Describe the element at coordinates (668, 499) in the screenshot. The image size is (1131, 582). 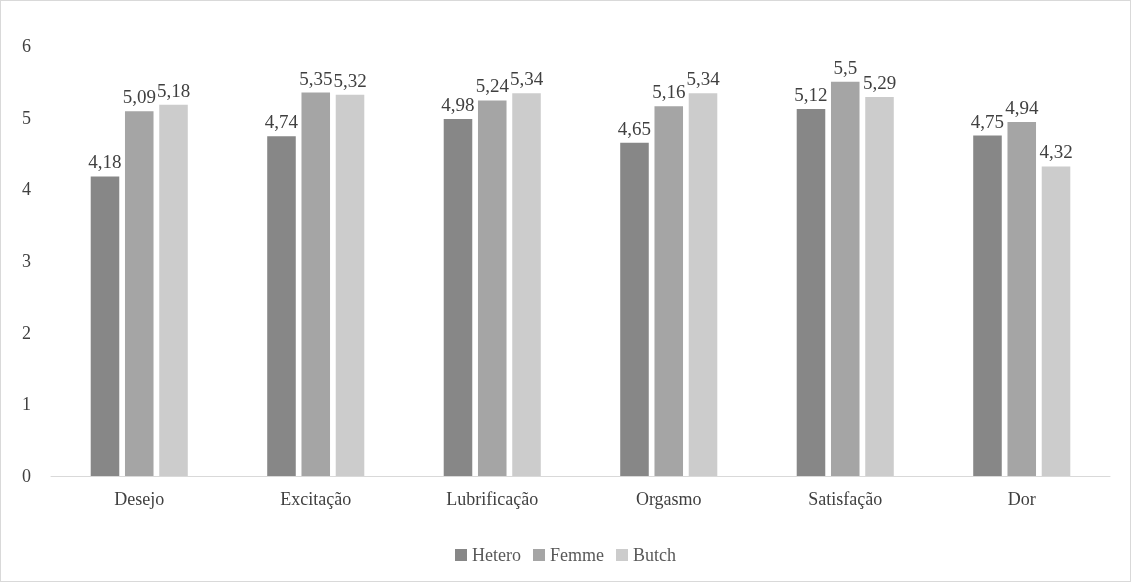
I see `x-tick-label: Orgasmo` at that location.